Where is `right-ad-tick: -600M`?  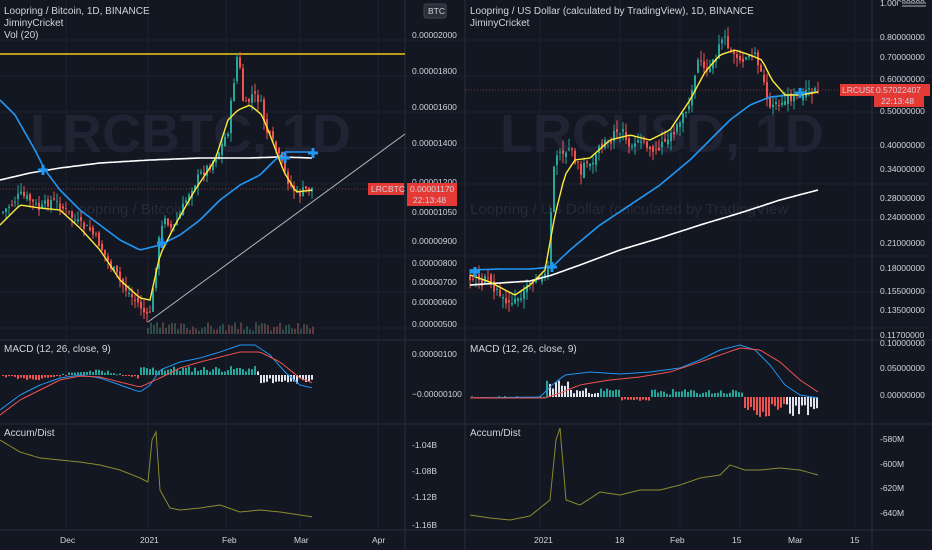
right-ad-tick: -600M is located at coordinates (892, 464).